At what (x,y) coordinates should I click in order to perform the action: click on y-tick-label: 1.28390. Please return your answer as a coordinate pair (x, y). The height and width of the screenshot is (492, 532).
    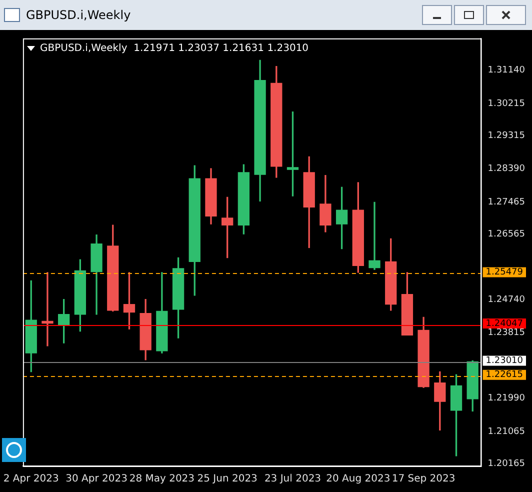
    Looking at the image, I should click on (507, 169).